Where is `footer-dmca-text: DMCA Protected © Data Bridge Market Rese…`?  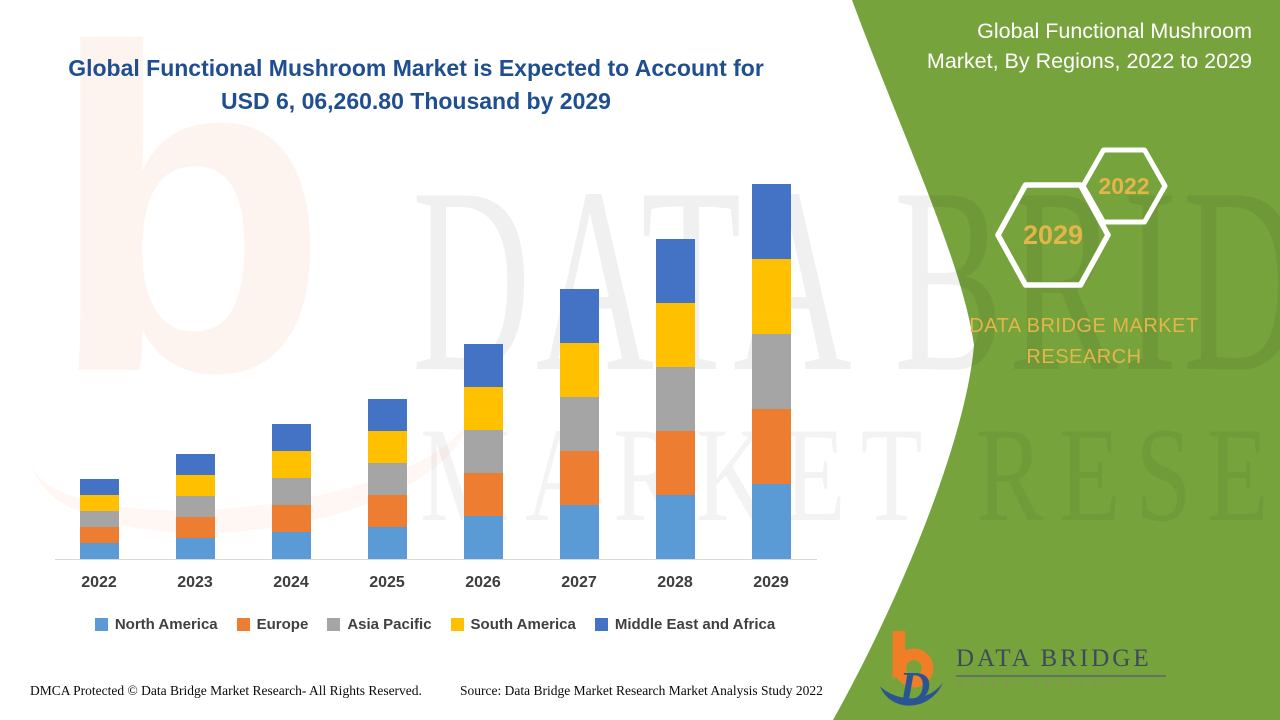 footer-dmca-text: DMCA Protected © Data Bridge Market Rese… is located at coordinates (226, 690).